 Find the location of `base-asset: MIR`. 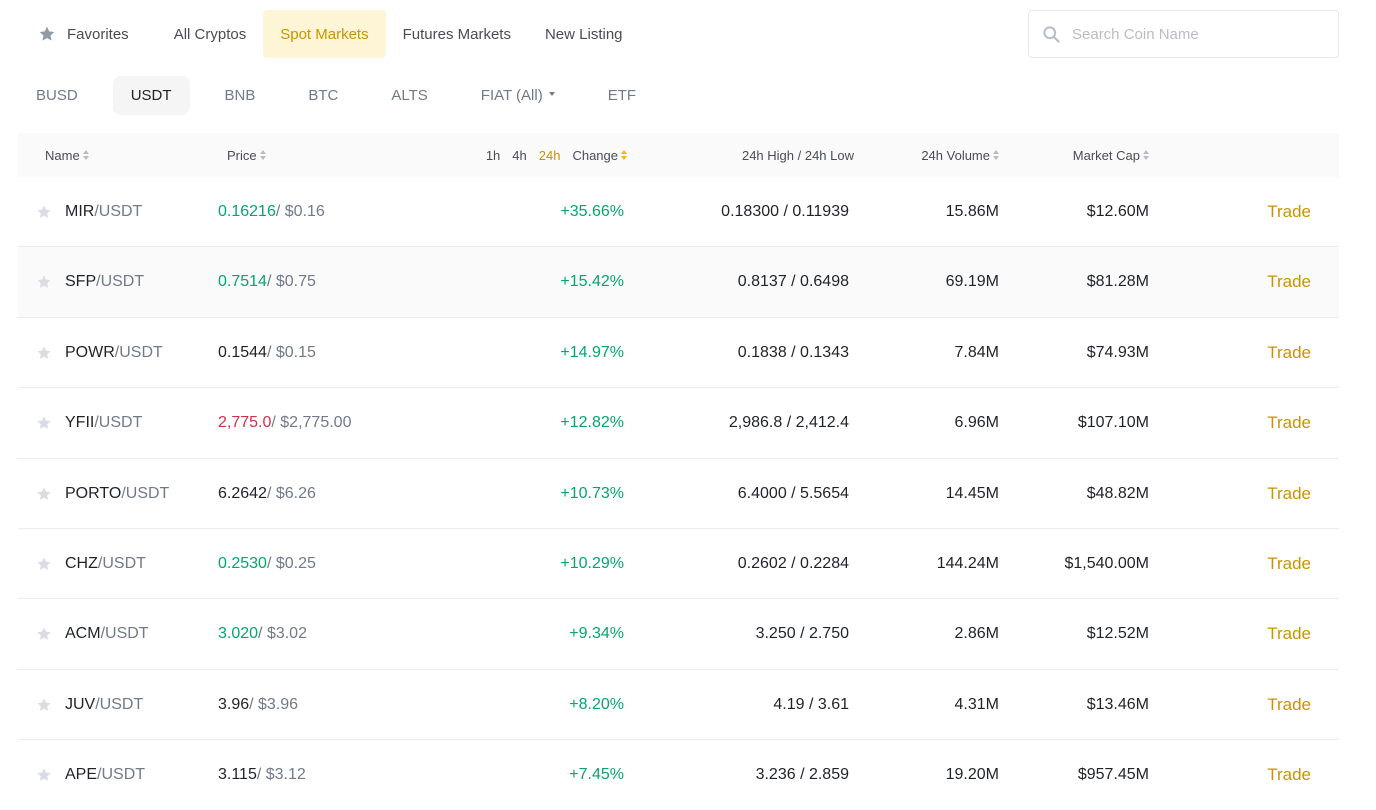

base-asset: MIR is located at coordinates (80, 211).